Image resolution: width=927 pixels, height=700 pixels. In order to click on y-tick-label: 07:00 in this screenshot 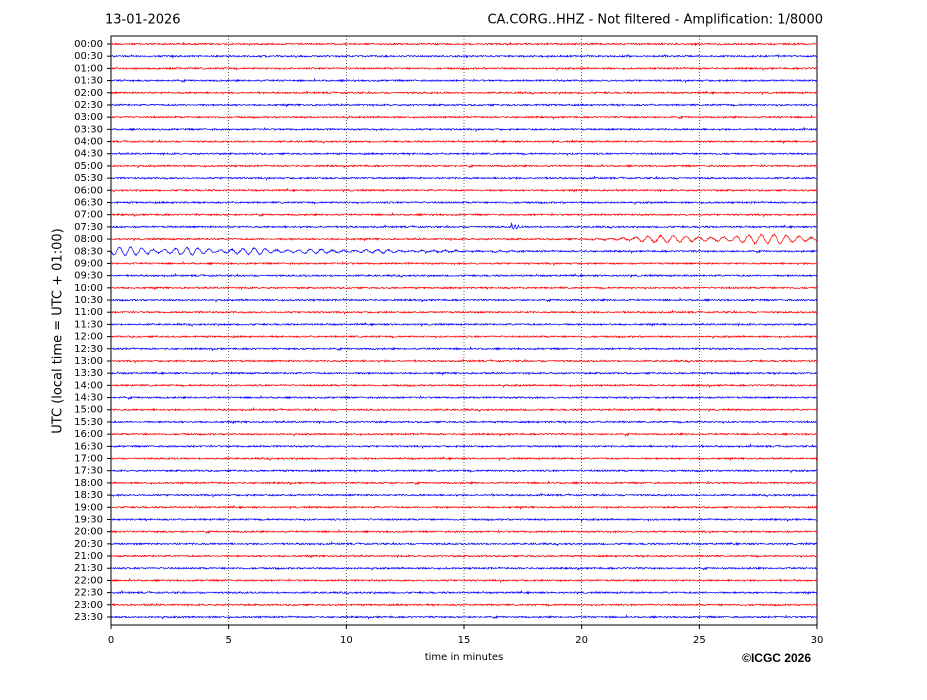, I will do `click(88, 215)`.